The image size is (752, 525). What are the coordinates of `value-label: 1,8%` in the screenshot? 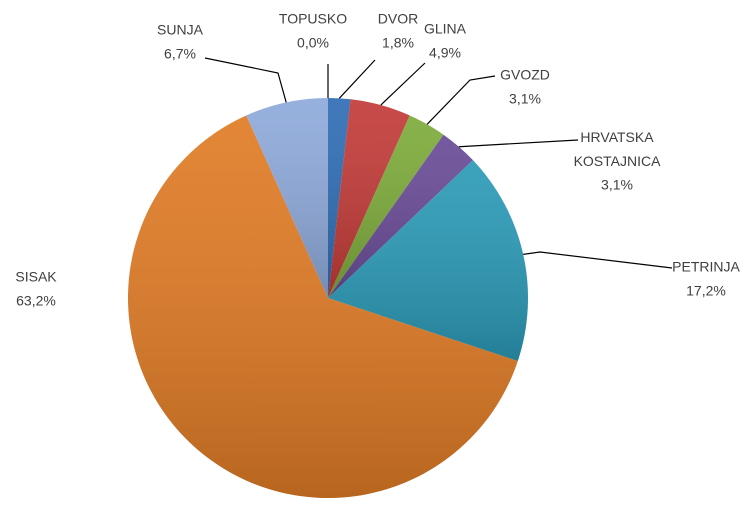 It's located at (398, 43).